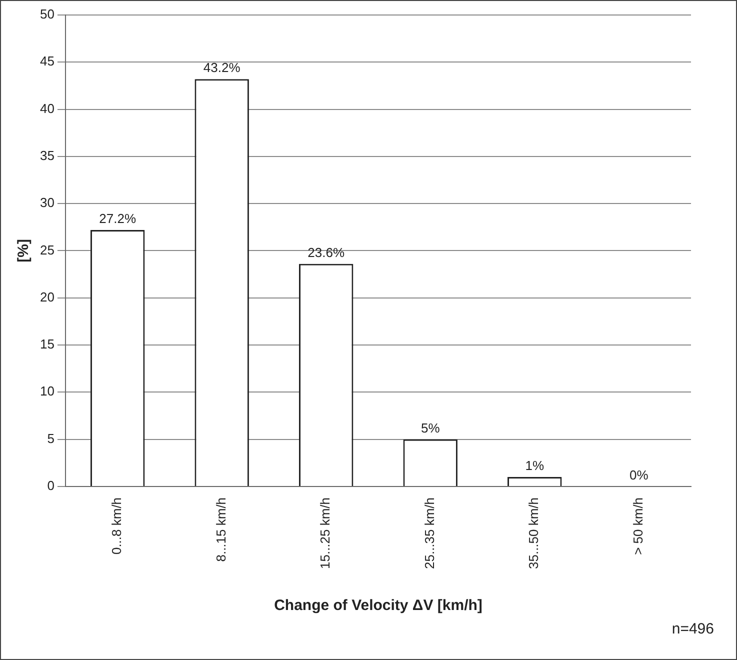 The width and height of the screenshot is (737, 660). Describe the element at coordinates (23, 250) in the screenshot. I see `y-axis-title: [%]` at that location.